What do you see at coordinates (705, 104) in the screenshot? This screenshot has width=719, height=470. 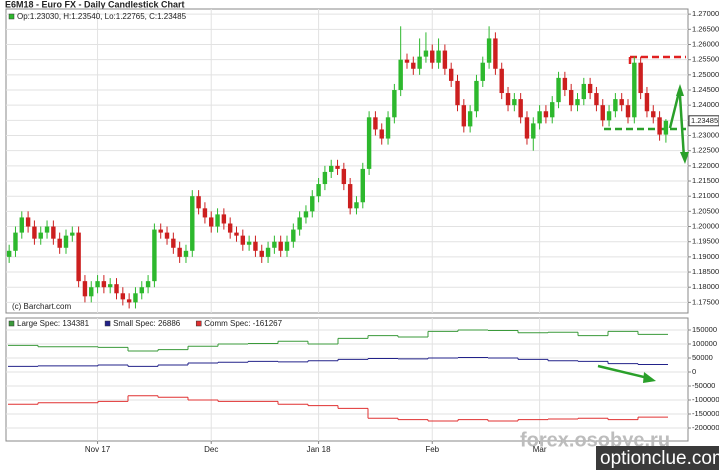 I see `y-tick-label: 1.24000` at bounding box center [705, 104].